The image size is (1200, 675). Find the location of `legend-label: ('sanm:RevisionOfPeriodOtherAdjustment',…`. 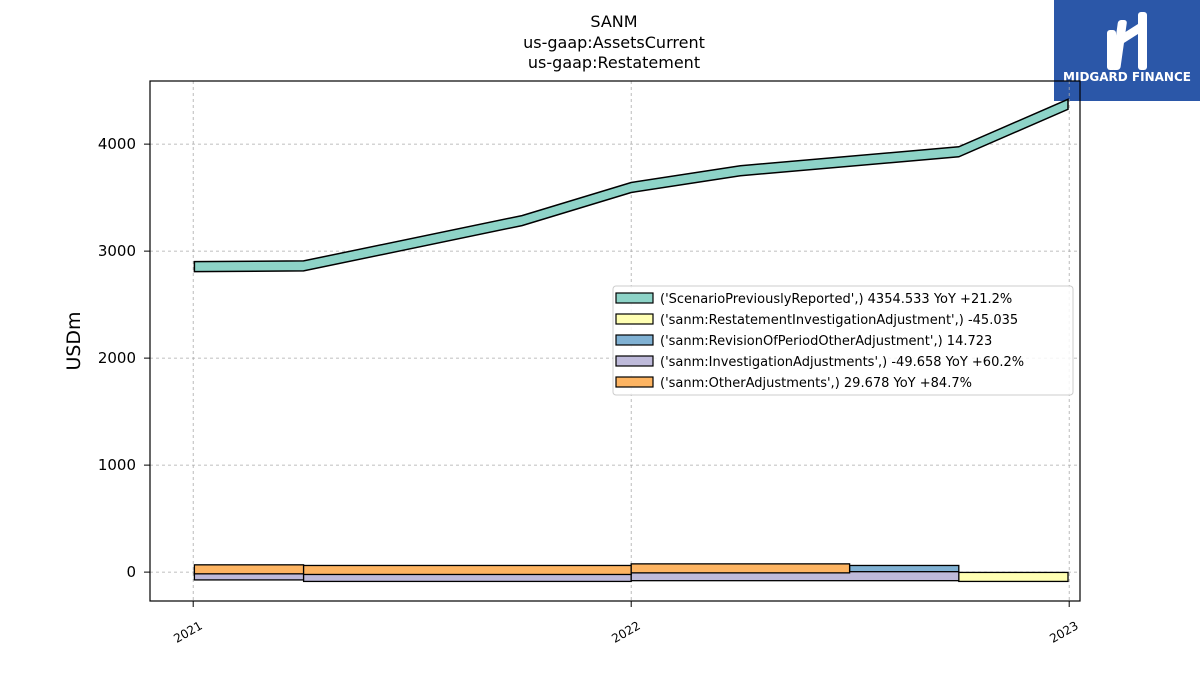

legend-label: ('sanm:RevisionOfPeriodOtherAdjustment',… is located at coordinates (826, 341).